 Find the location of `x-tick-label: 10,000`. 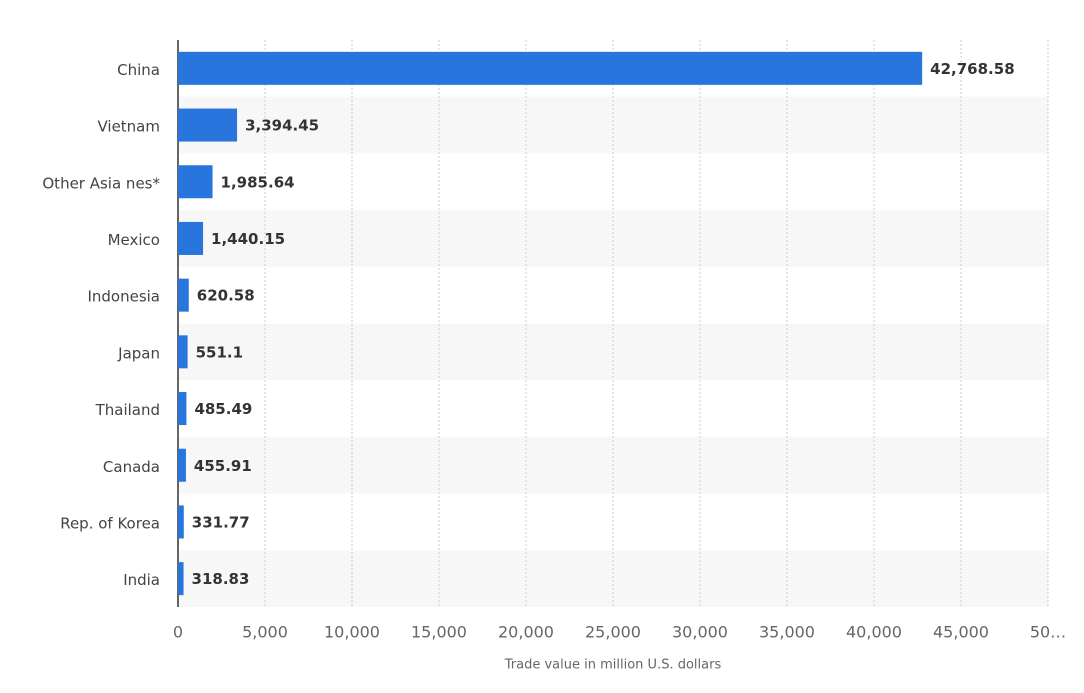

x-tick-label: 10,000 is located at coordinates (352, 632).